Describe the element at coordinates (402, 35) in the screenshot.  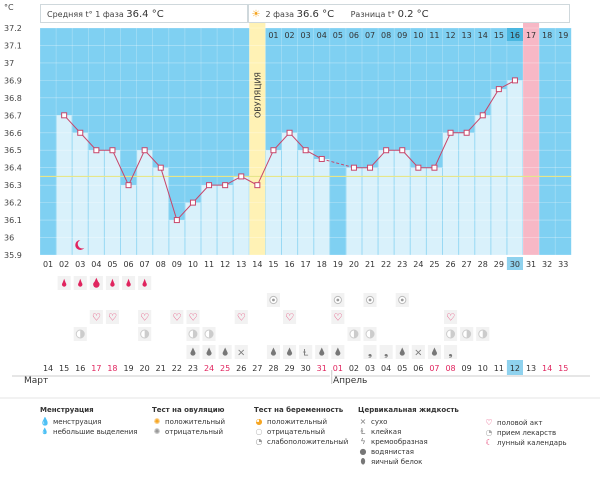
I see `top-day-label: 09` at that location.